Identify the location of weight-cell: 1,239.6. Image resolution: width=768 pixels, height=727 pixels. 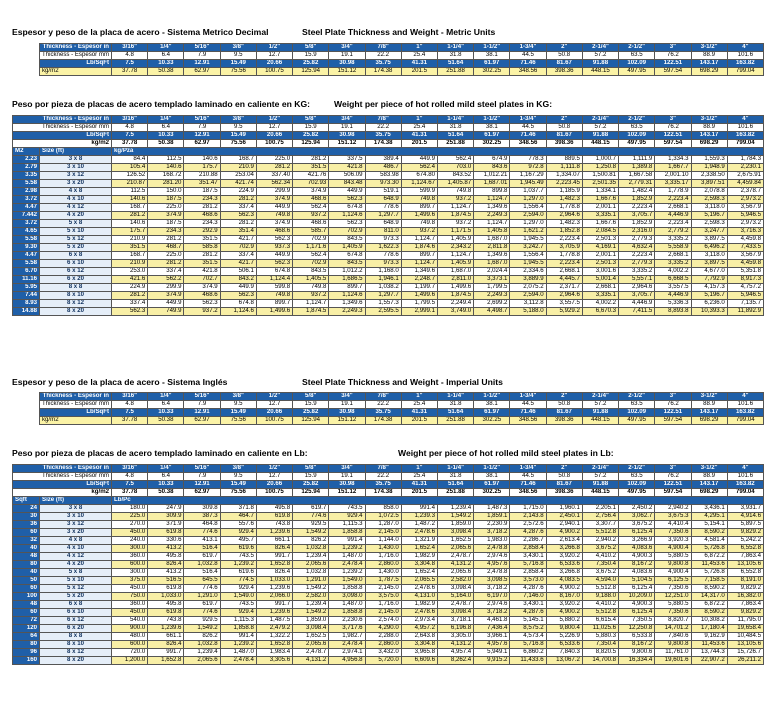
(166, 628).